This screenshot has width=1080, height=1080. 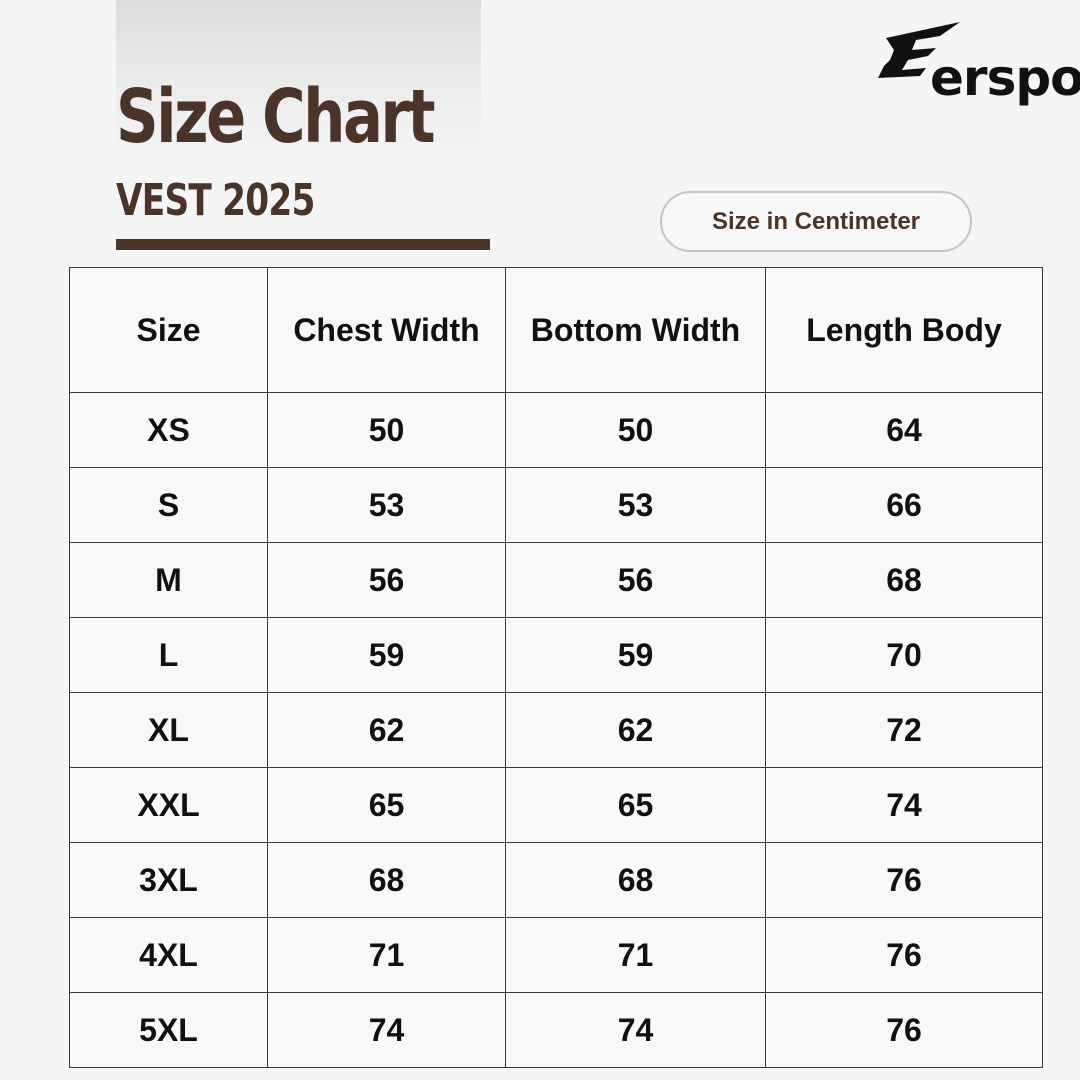 What do you see at coordinates (904, 430) in the screenshot?
I see `length-body-cell: 64` at bounding box center [904, 430].